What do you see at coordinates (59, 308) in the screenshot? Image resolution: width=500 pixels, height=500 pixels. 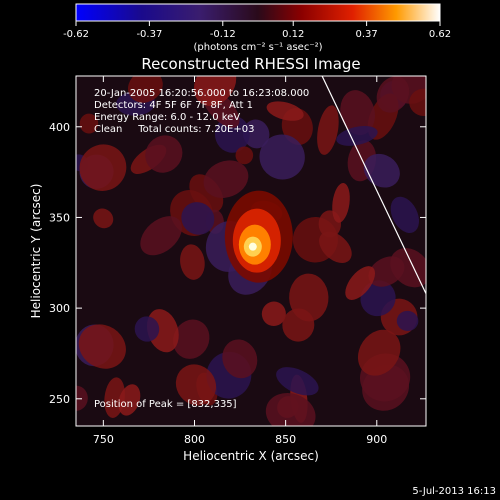 I see `y-tick-label: 300` at bounding box center [59, 308].